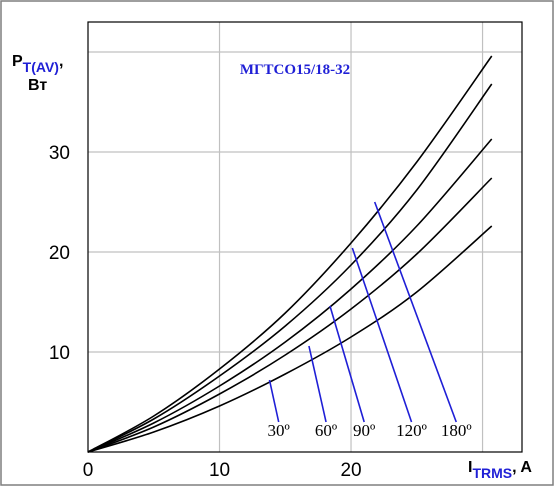 This screenshot has width=554, height=486. What do you see at coordinates (59, 153) in the screenshot?
I see `y-tick-label-30: 30` at bounding box center [59, 153].